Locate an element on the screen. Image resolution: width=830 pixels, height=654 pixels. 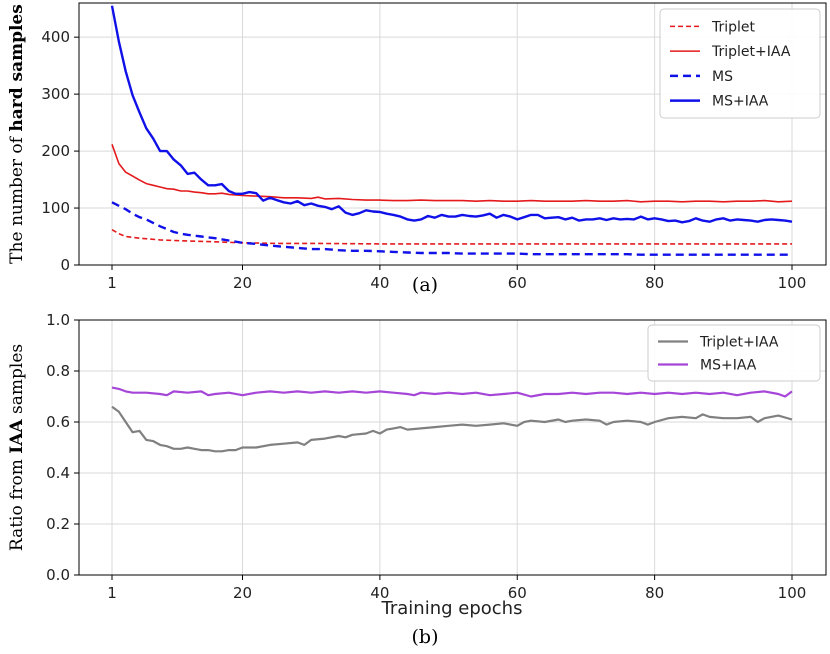
panel-a-xtick-label: 40 is located at coordinates (379, 283).